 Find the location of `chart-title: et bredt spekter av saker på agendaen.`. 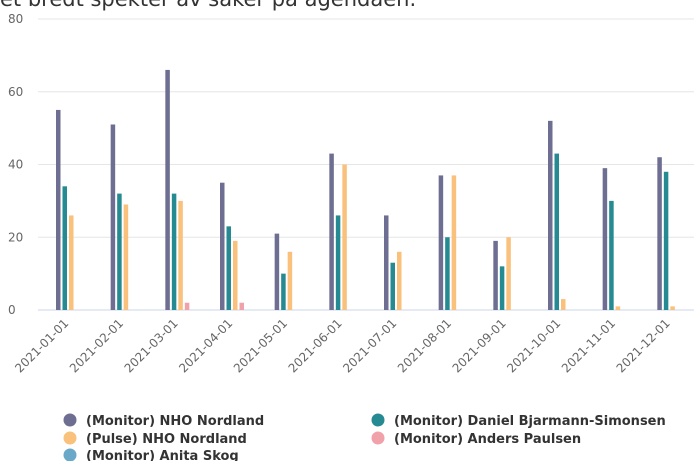

chart-title: et bredt spekter av saker på agendaen. is located at coordinates (208, 5).